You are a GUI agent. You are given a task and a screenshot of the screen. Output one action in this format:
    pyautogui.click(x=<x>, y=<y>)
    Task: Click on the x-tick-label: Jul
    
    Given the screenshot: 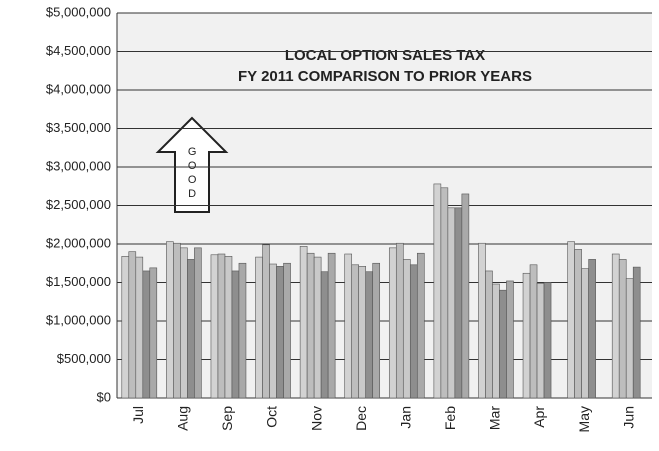 What is the action you would take?
    pyautogui.click(x=138, y=415)
    